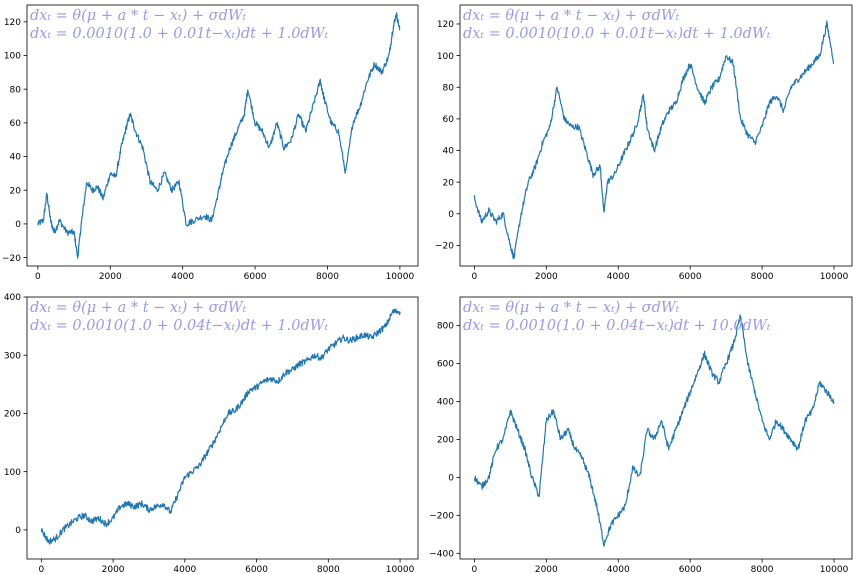  I want to click on equation-parameters: dxₜ = 0.0010(10.0 + 0.01t−xₜ)dt + 1.0dWₜ, so click(617, 34).